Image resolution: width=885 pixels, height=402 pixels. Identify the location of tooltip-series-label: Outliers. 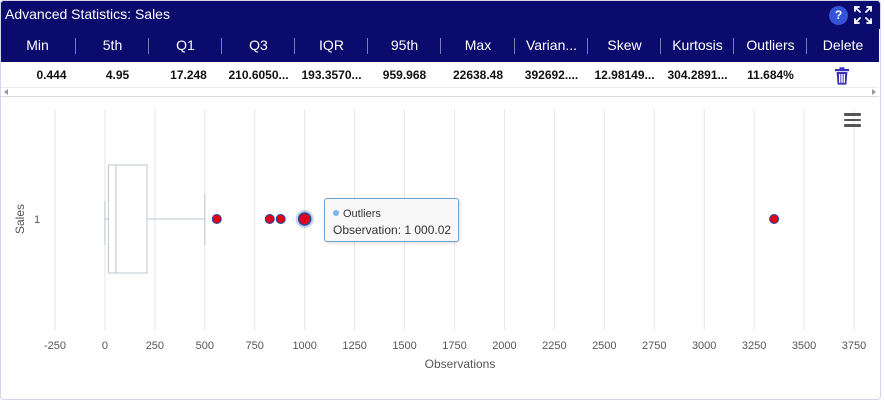
(362, 214).